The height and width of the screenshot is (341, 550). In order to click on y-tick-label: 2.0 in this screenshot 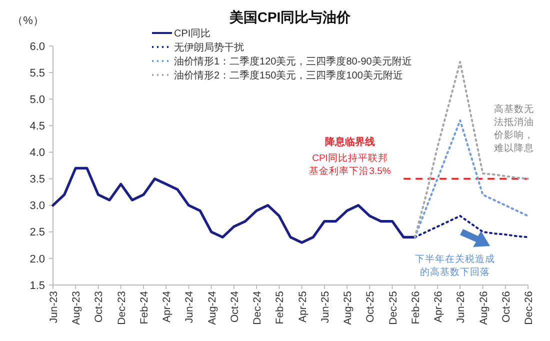, I will do `click(37, 259)`.